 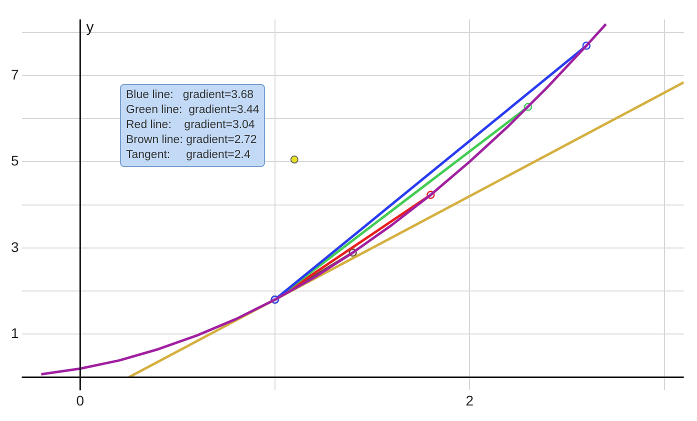 I want to click on y-axis-title: y, so click(x=90, y=27).